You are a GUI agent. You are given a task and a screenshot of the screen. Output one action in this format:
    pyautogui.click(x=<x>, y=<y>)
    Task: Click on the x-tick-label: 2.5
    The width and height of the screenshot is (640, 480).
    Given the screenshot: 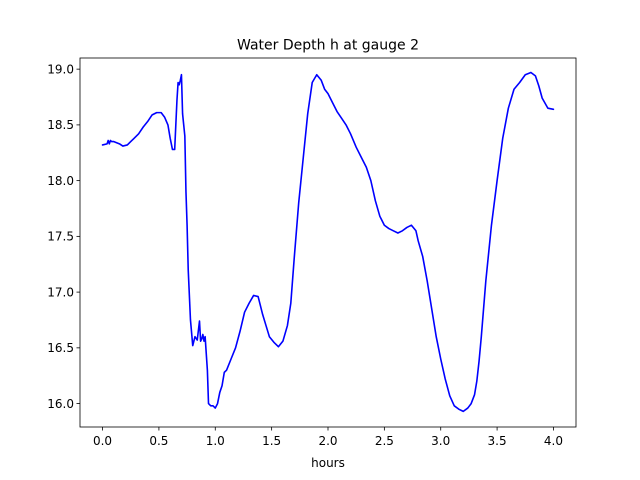 What is the action you would take?
    pyautogui.click(x=384, y=441)
    